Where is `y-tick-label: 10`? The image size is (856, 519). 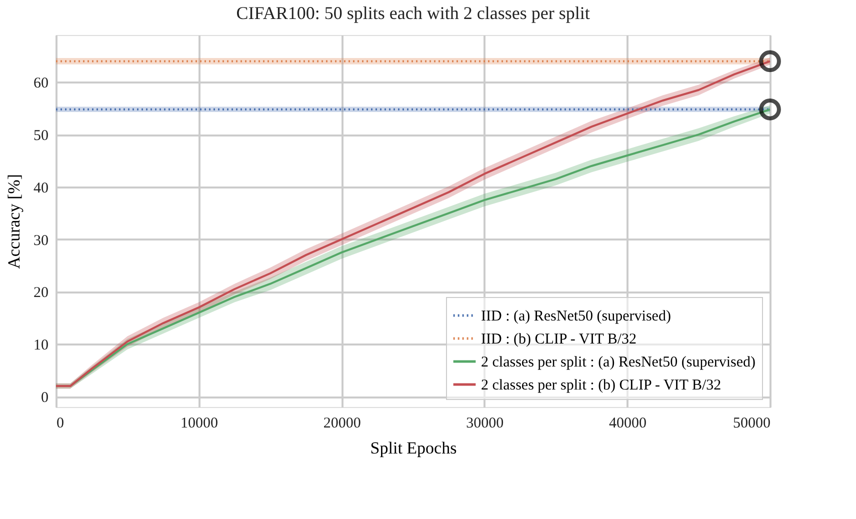 y-tick-label: 10 is located at coordinates (41, 346).